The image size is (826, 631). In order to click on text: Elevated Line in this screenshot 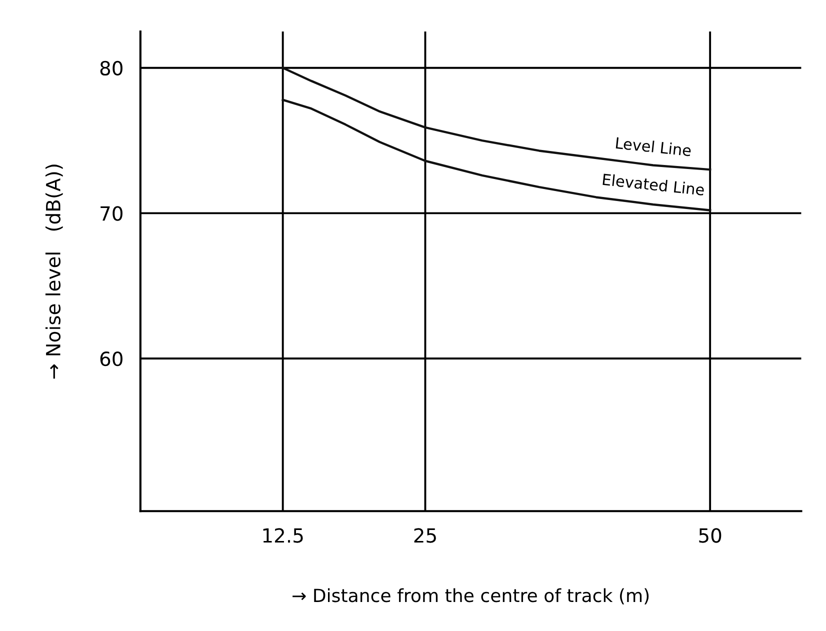, I will do `click(653, 184)`.